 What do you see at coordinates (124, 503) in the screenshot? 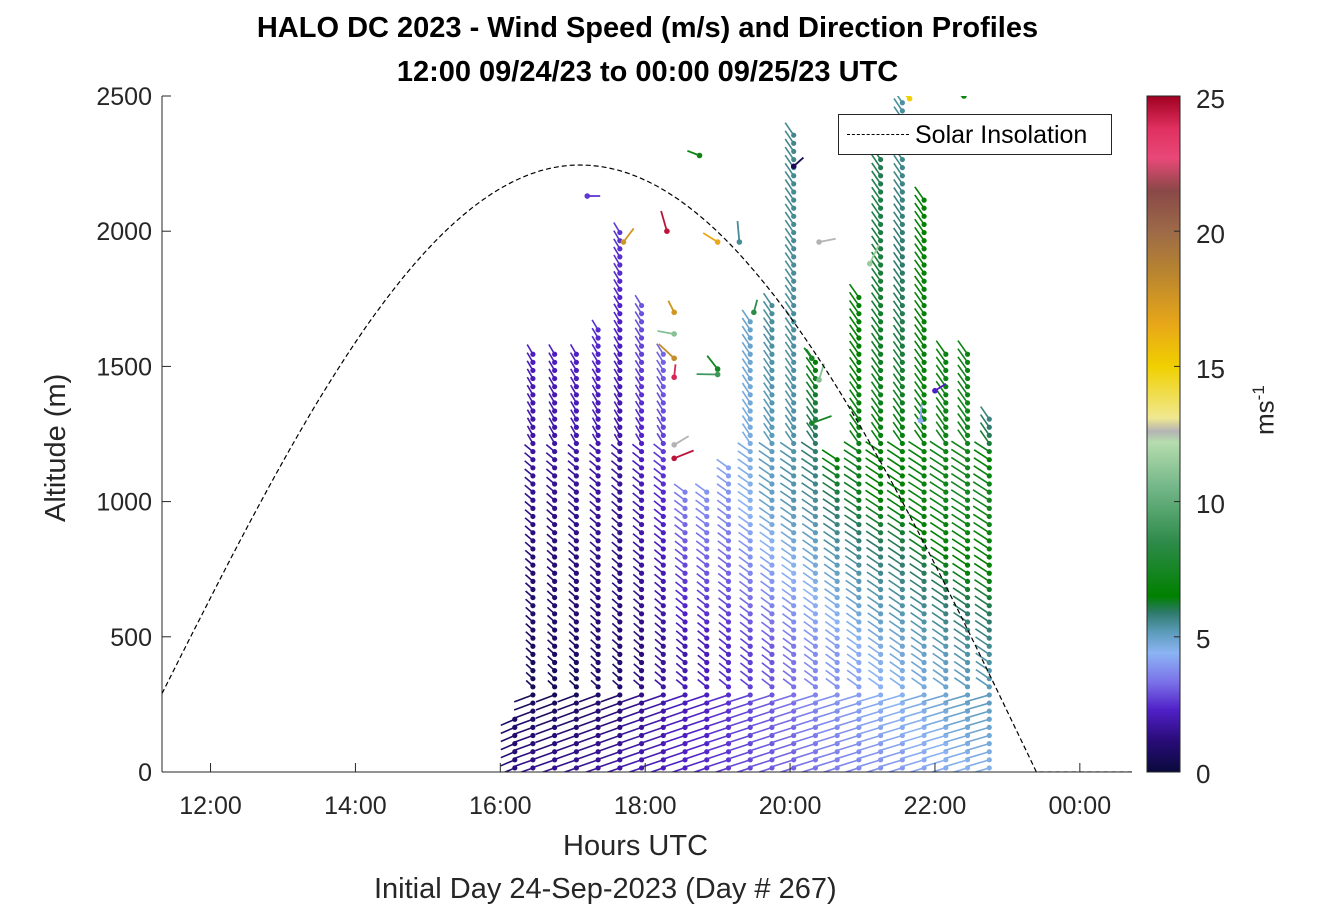
I see `y-tick-label: 1000` at bounding box center [124, 503].